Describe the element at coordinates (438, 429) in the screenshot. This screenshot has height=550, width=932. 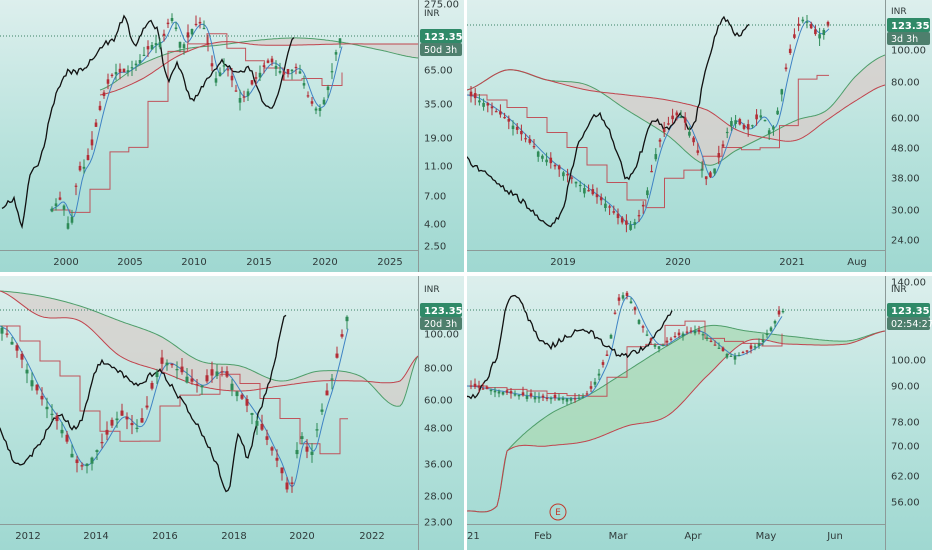
I see `price-axis-label: 48.00` at that location.